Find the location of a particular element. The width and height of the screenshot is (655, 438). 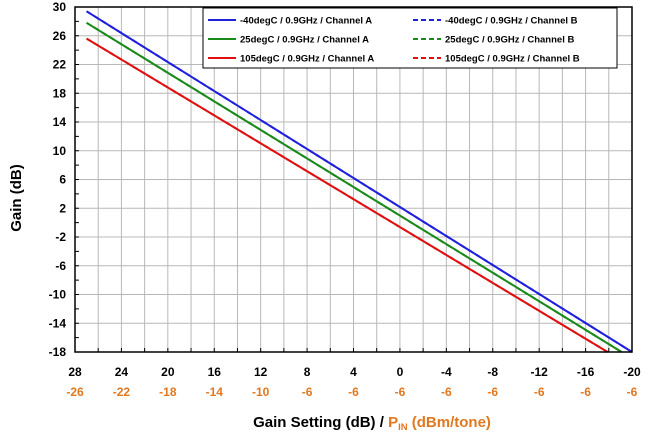

x-axis-title-pin-unit: (dBm/tone) is located at coordinates (449, 422).